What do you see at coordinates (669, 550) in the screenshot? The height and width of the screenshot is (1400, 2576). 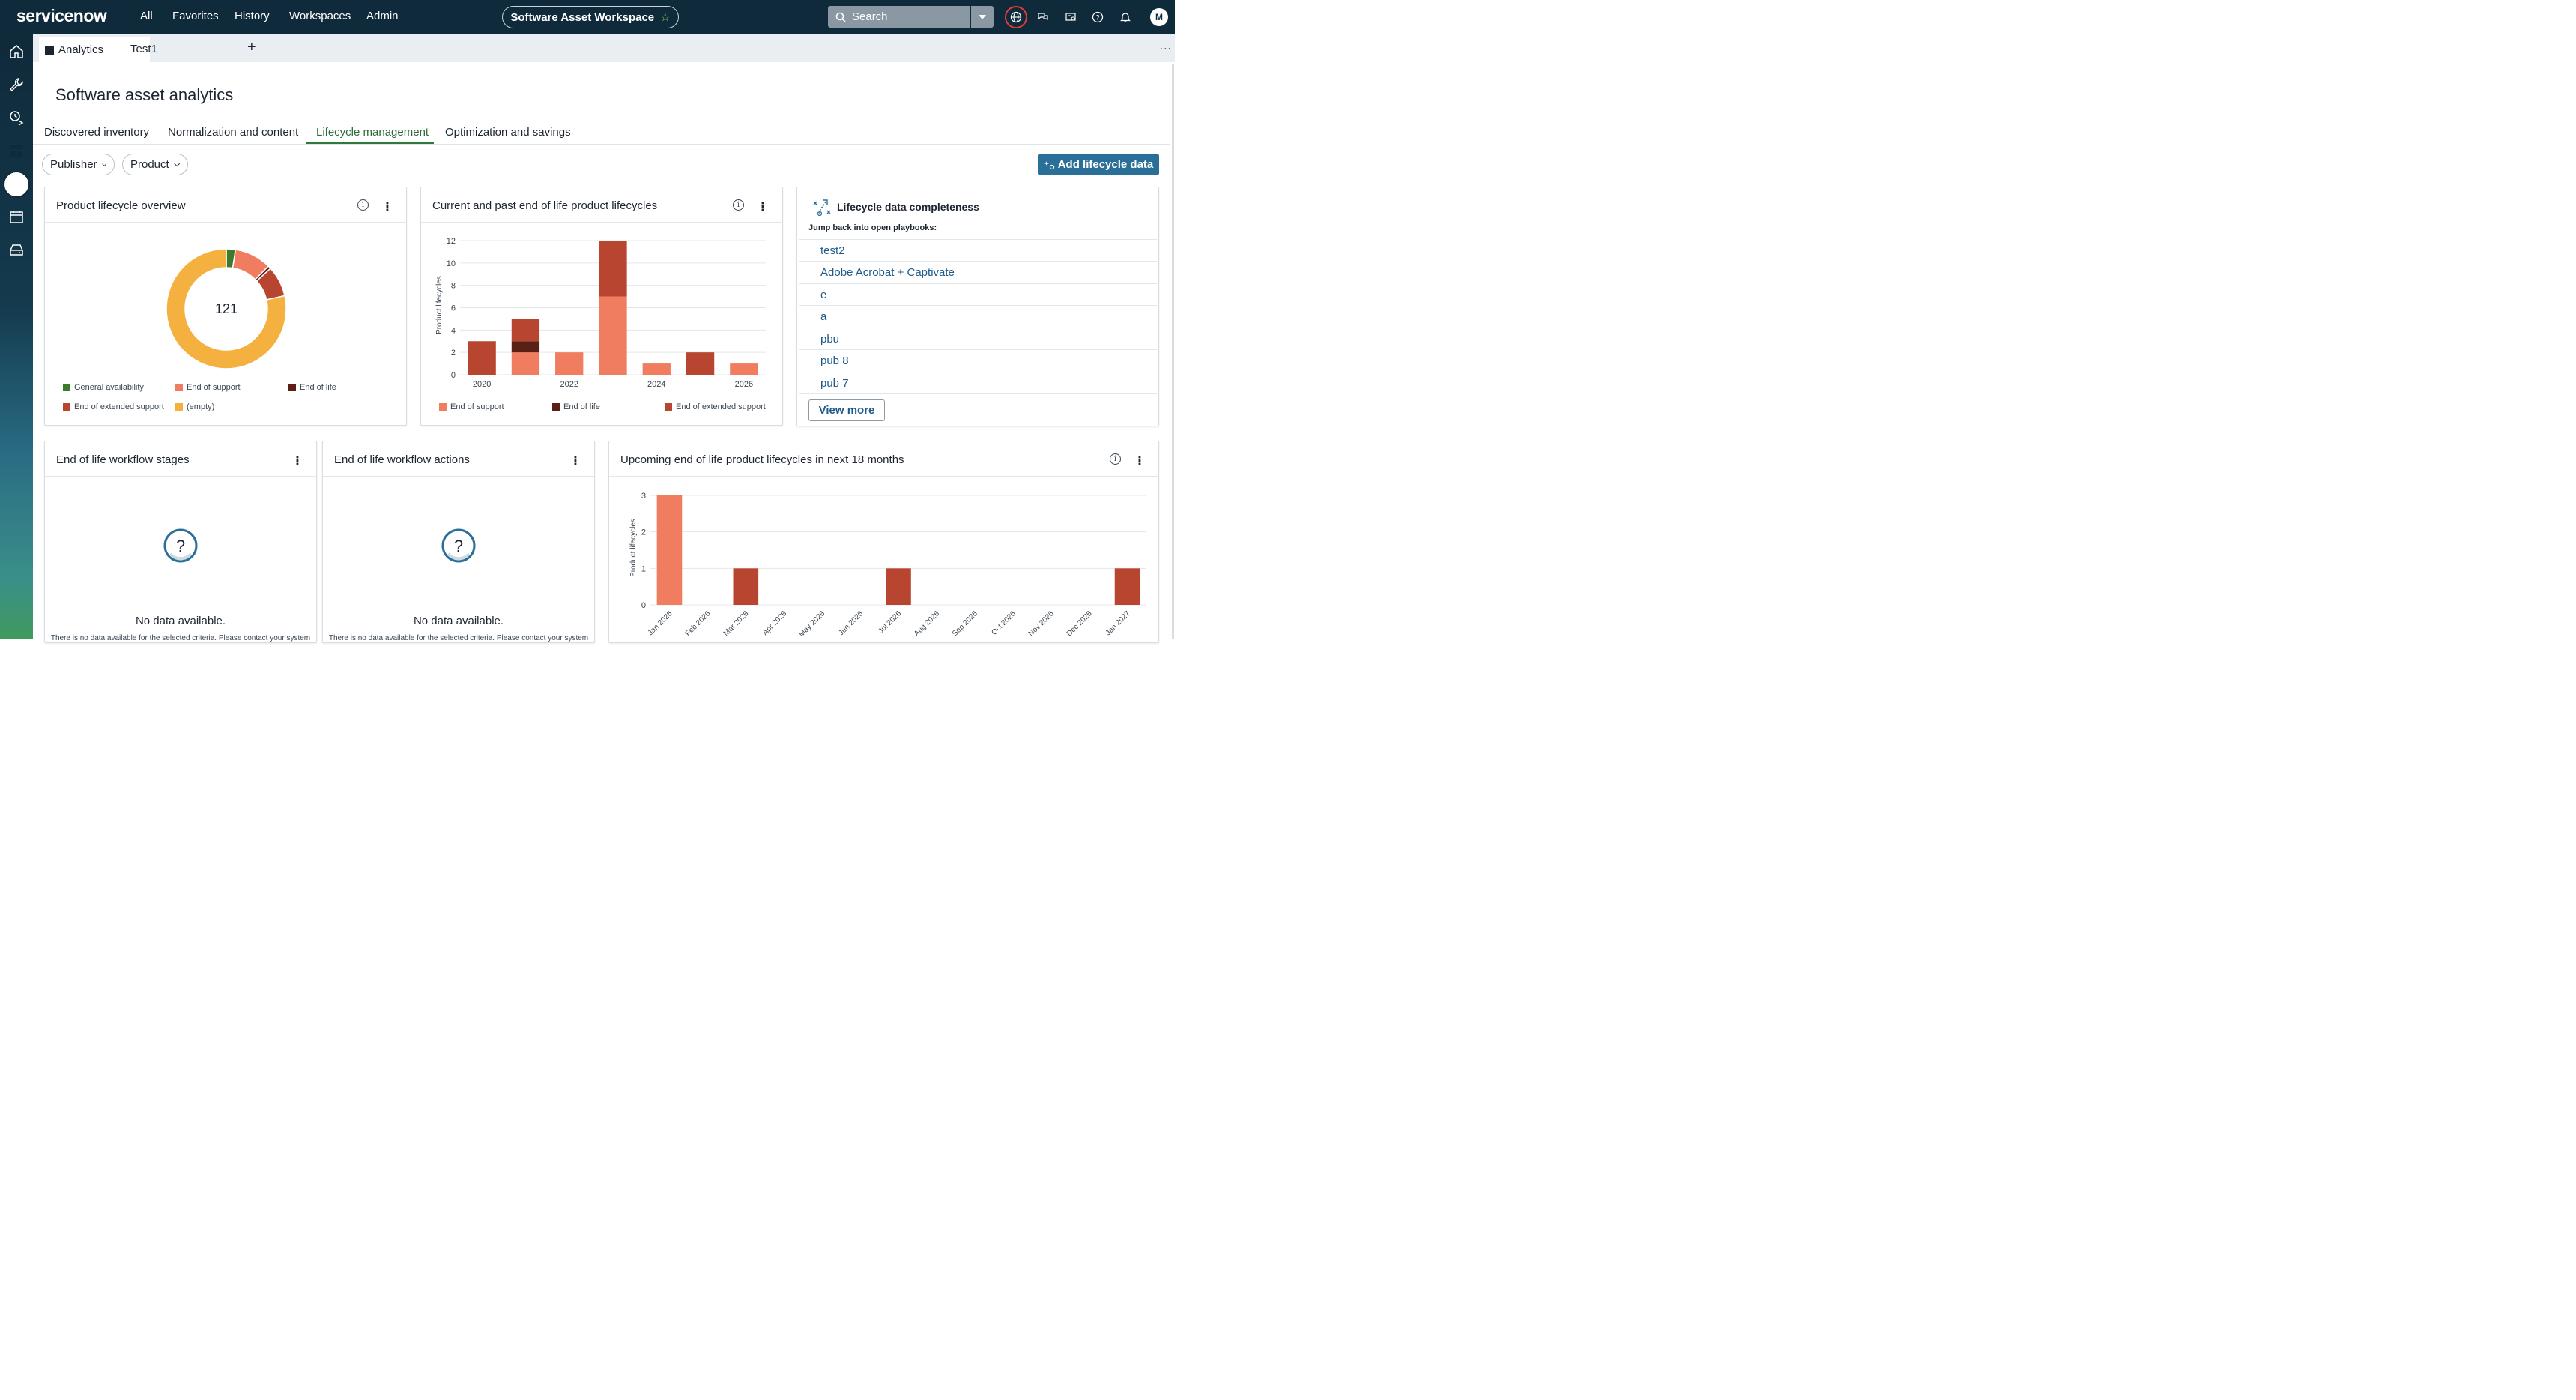 I see `bar-end-of-support-jan-2026` at bounding box center [669, 550].